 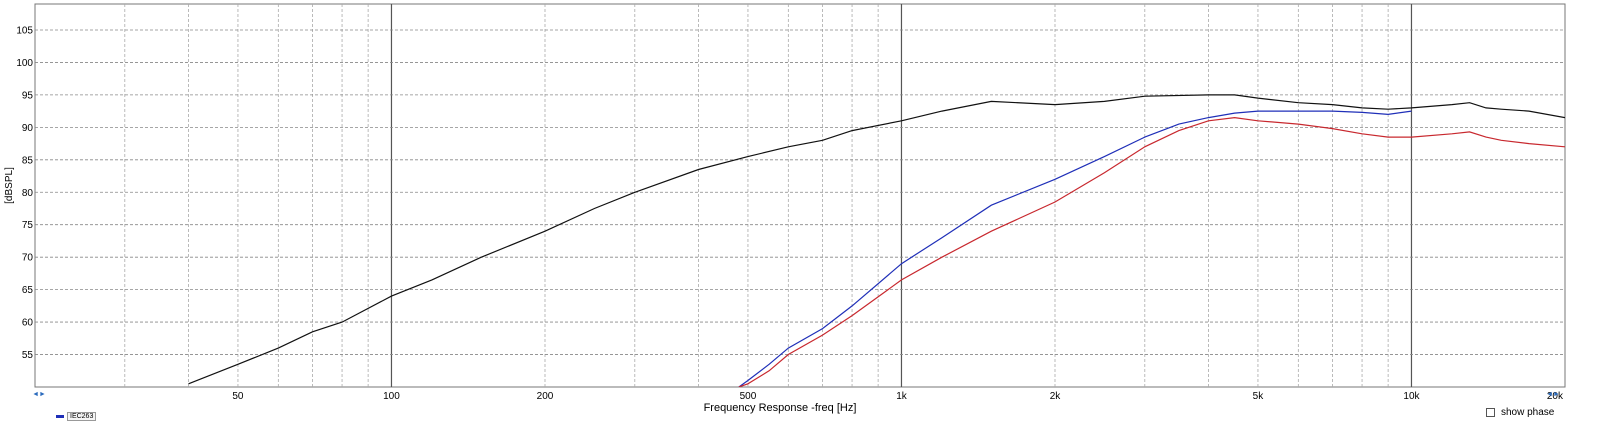 What do you see at coordinates (28, 323) in the screenshot?
I see `y-tick-label: 60` at bounding box center [28, 323].